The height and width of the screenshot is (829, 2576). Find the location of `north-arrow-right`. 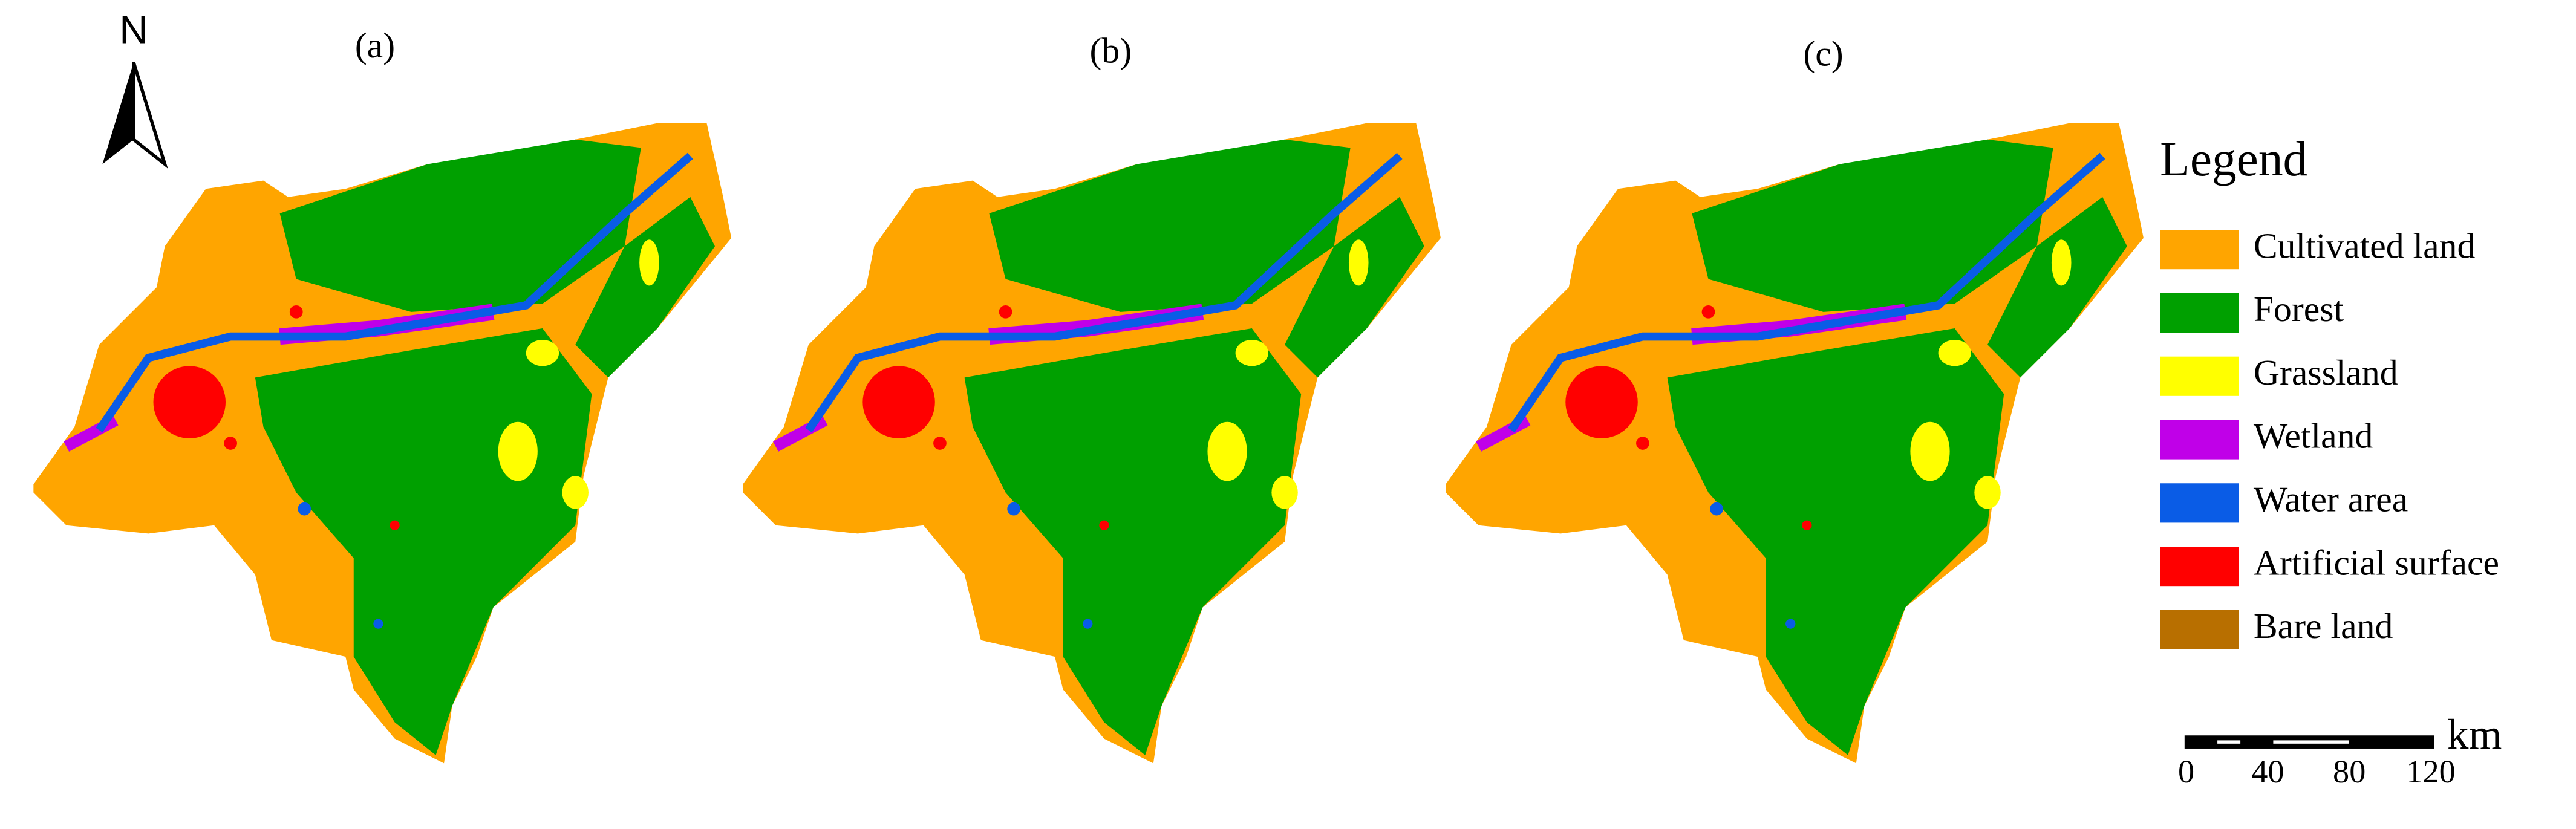

north-arrow-right is located at coordinates (150, 116).